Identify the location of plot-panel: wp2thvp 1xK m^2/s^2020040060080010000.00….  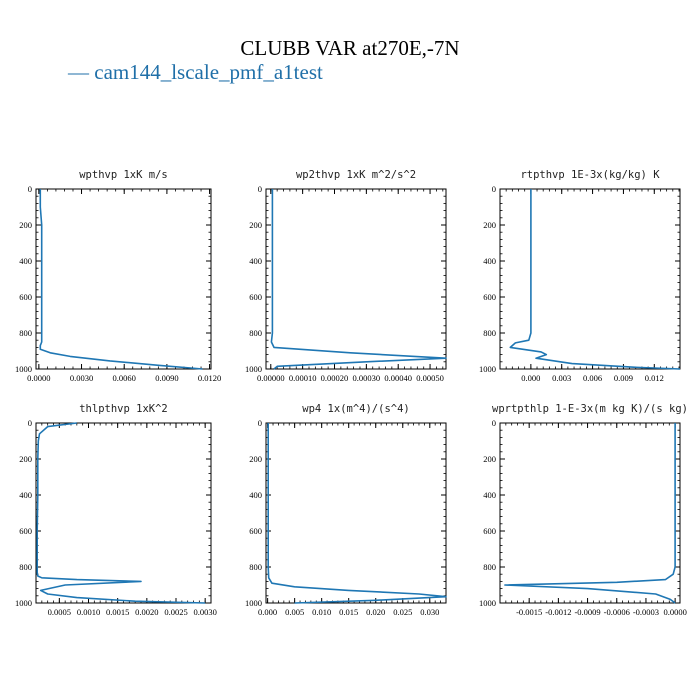
(346, 276).